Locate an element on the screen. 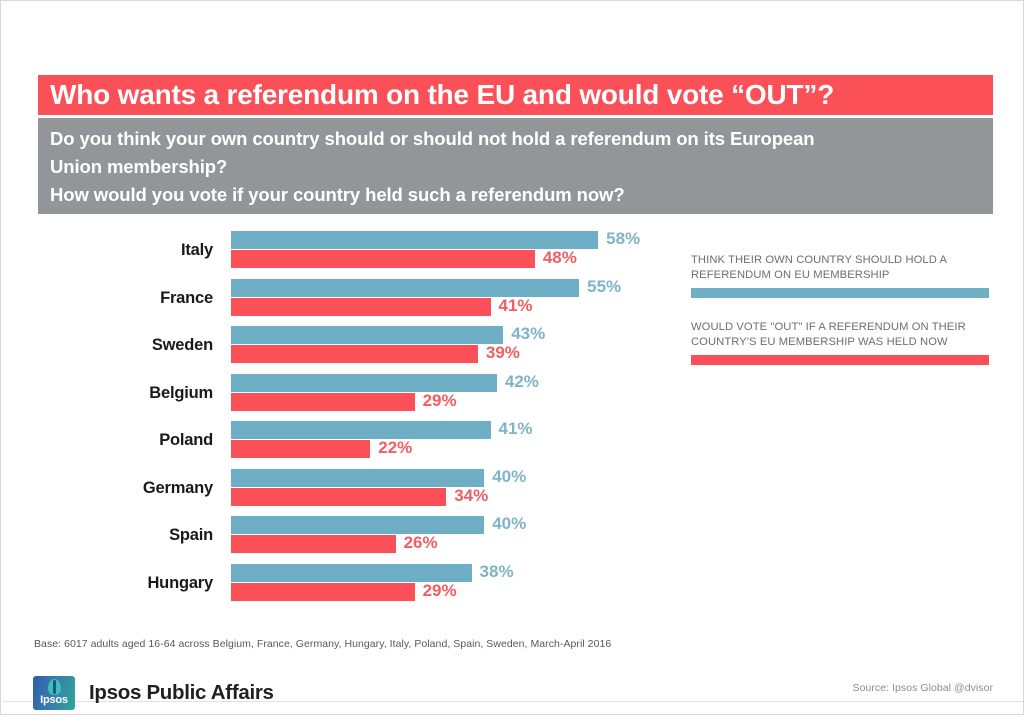 Image resolution: width=1024 pixels, height=715 pixels. country-label: Belgium is located at coordinates (181, 392).